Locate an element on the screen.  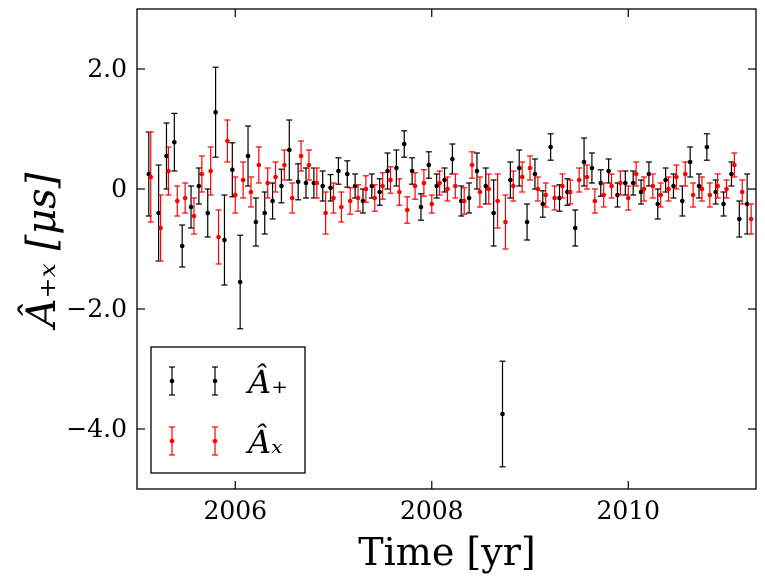
legend-box is located at coordinates (228, 410).